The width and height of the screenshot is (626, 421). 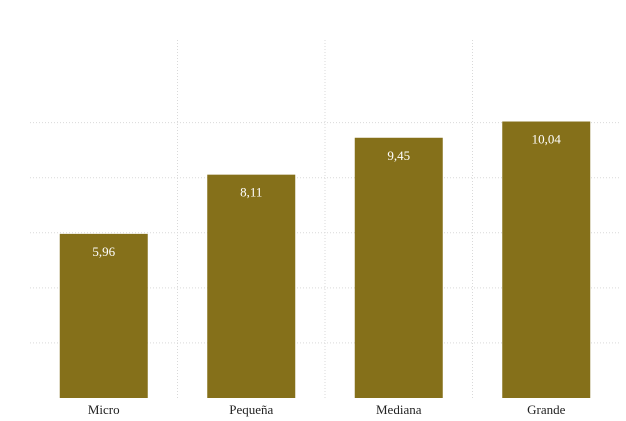 What do you see at coordinates (251, 409) in the screenshot?
I see `category-label-2: Pequeña` at bounding box center [251, 409].